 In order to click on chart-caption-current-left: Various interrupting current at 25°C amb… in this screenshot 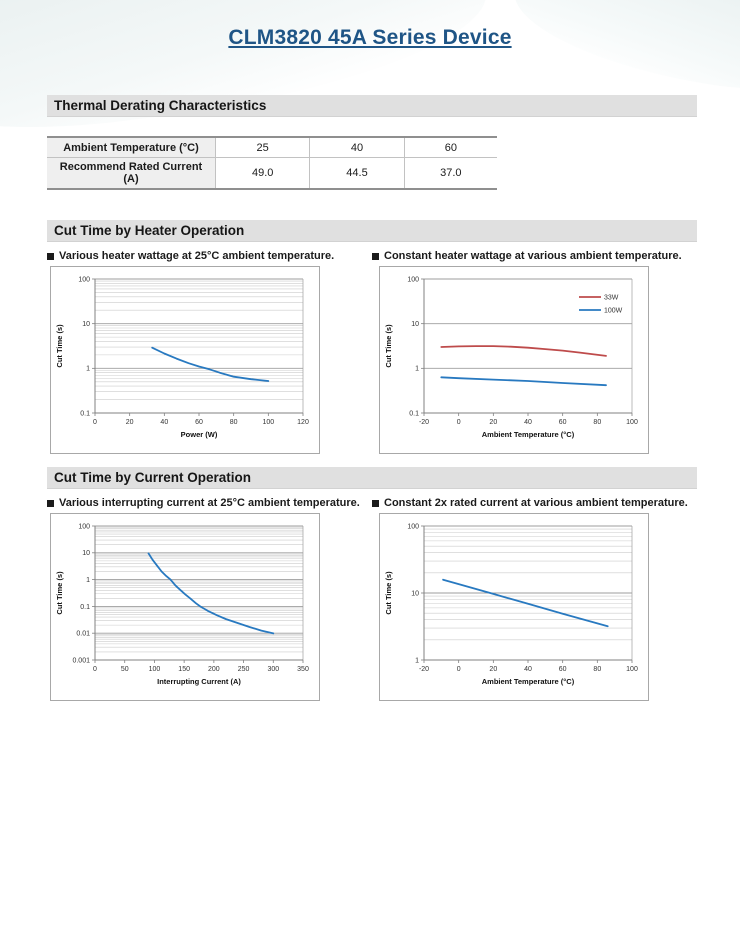, I will do `click(209, 503)`.